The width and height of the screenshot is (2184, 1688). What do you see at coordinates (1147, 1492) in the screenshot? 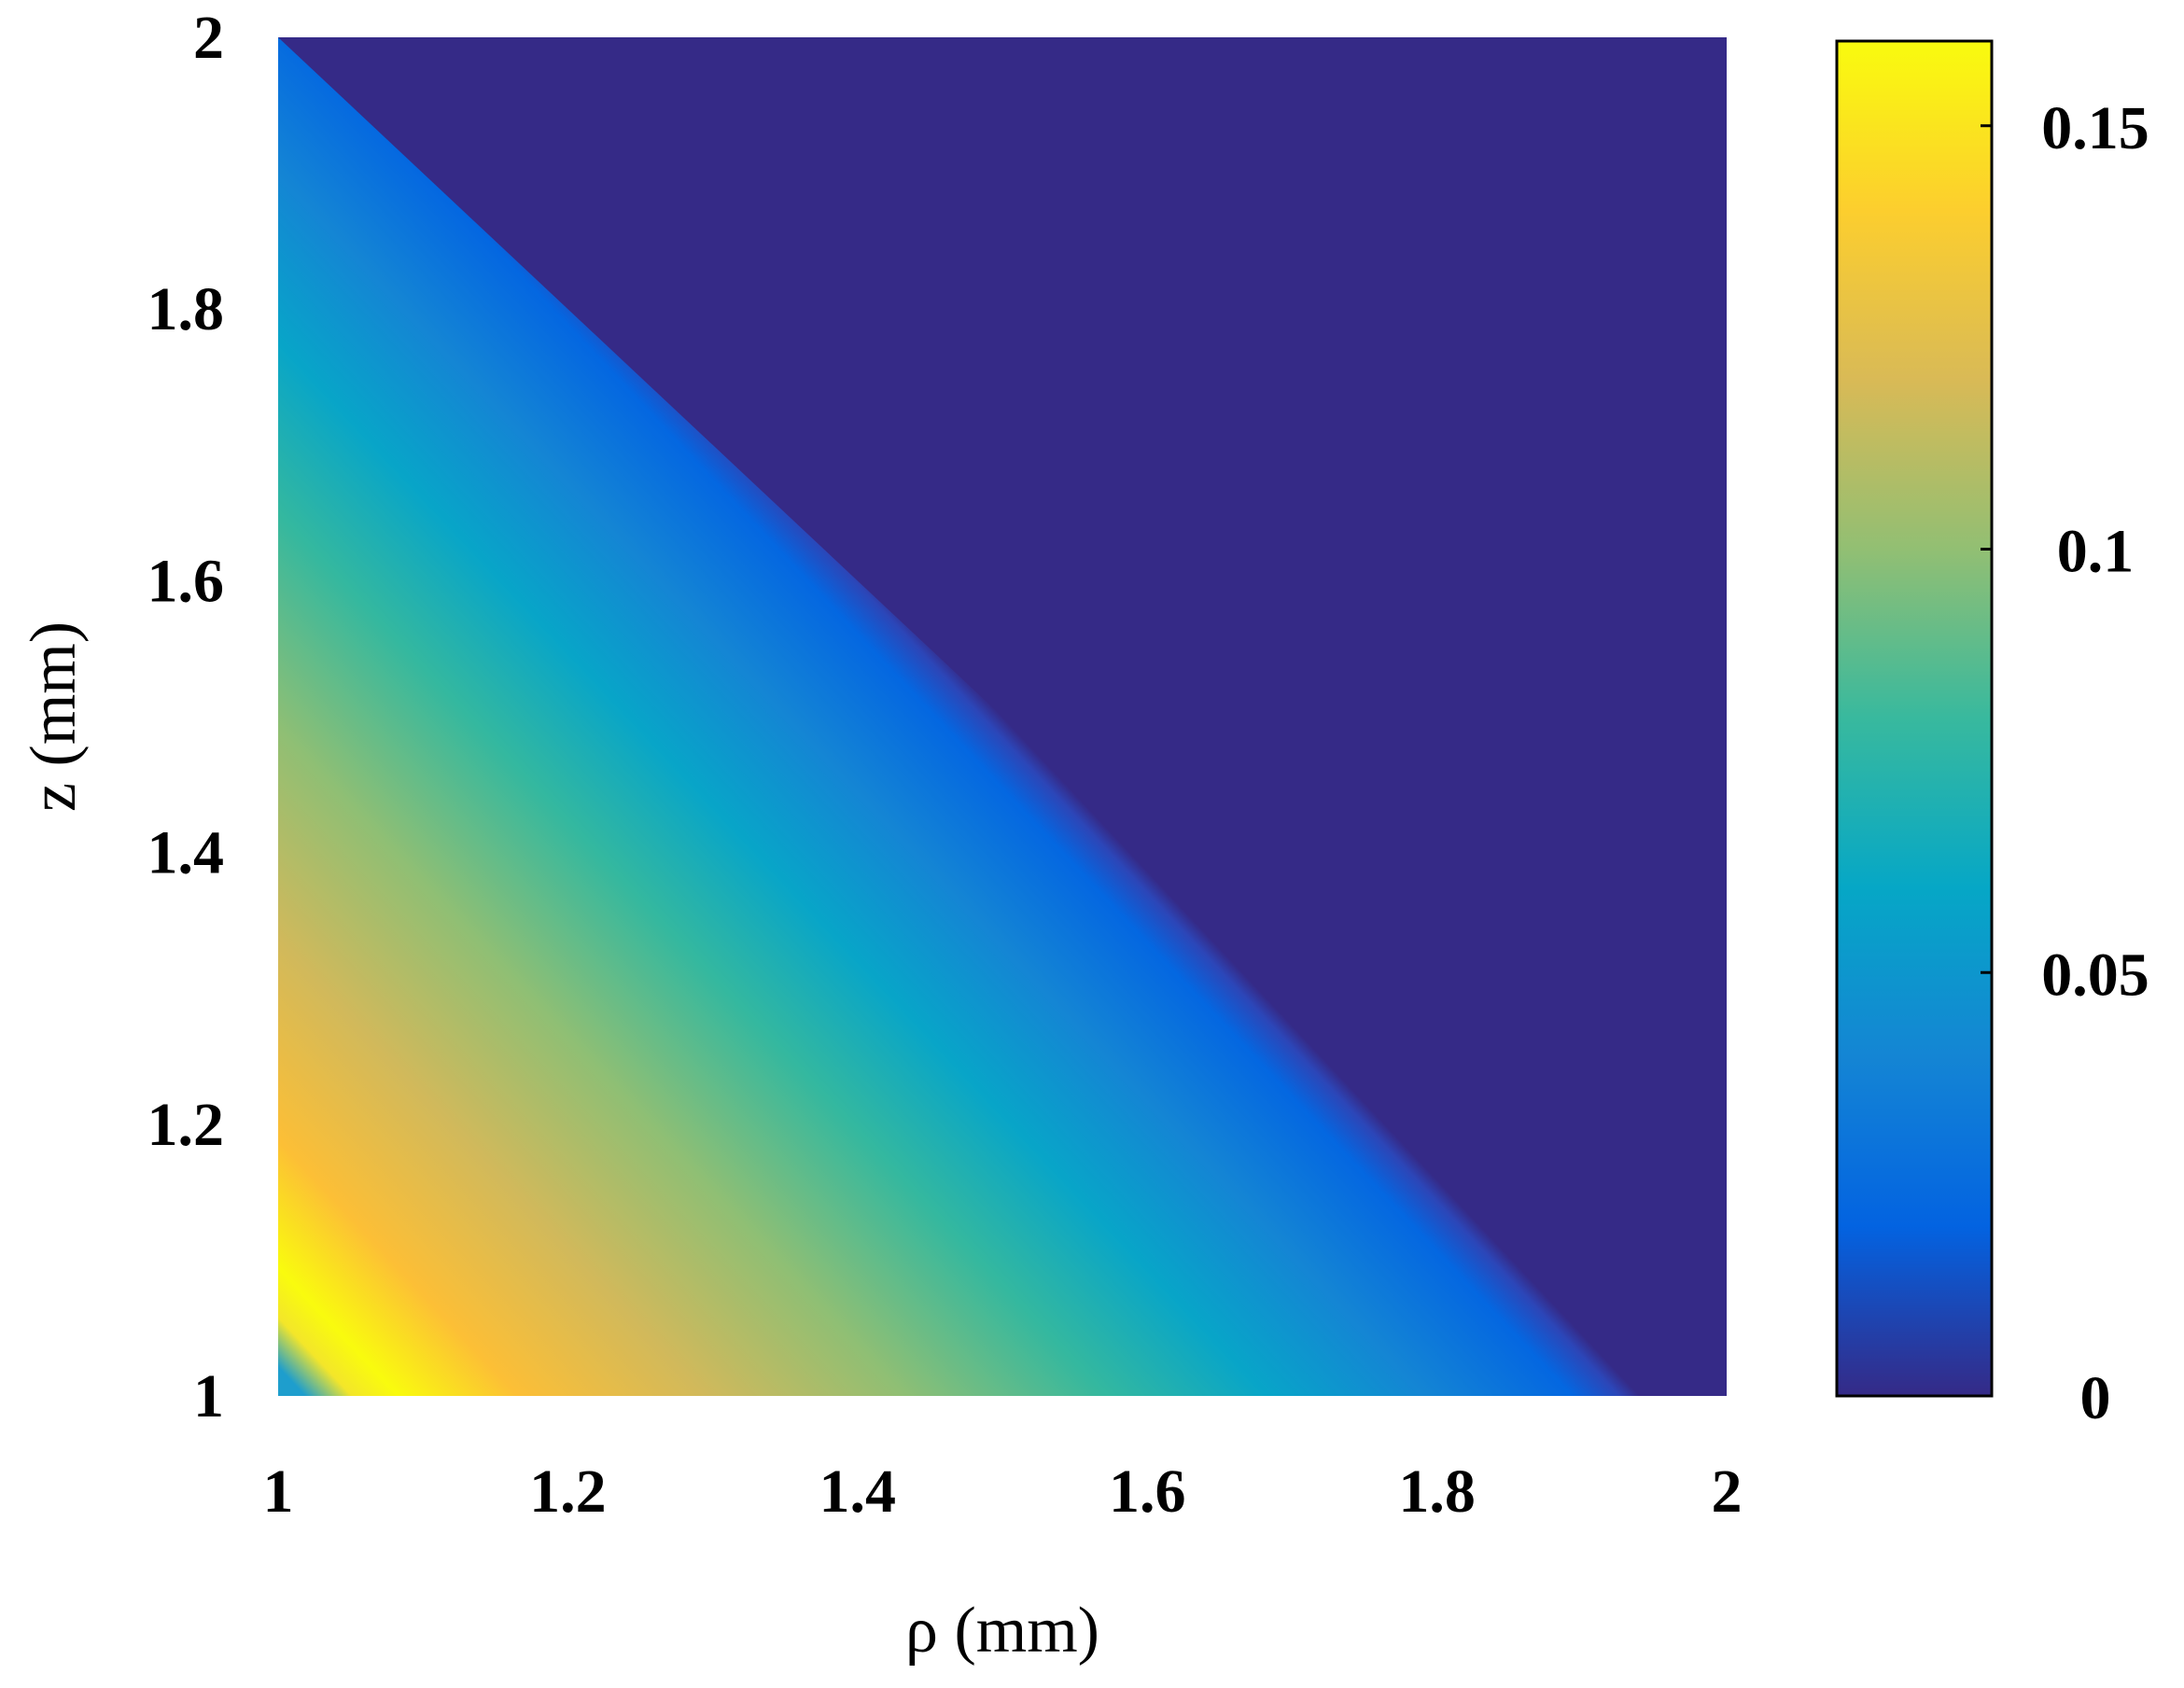
I see `x-tick-label: 1.6` at bounding box center [1147, 1492].